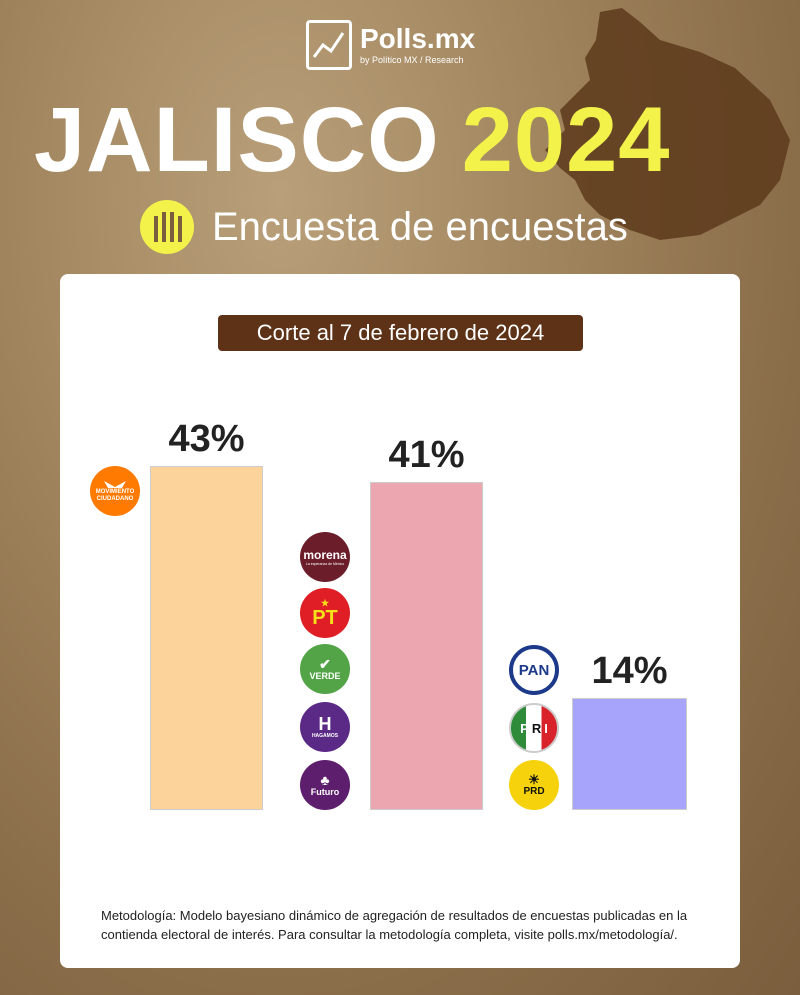 The width and height of the screenshot is (800, 995). I want to click on mc-name-line1: MOVIMIENTO, so click(115, 492).